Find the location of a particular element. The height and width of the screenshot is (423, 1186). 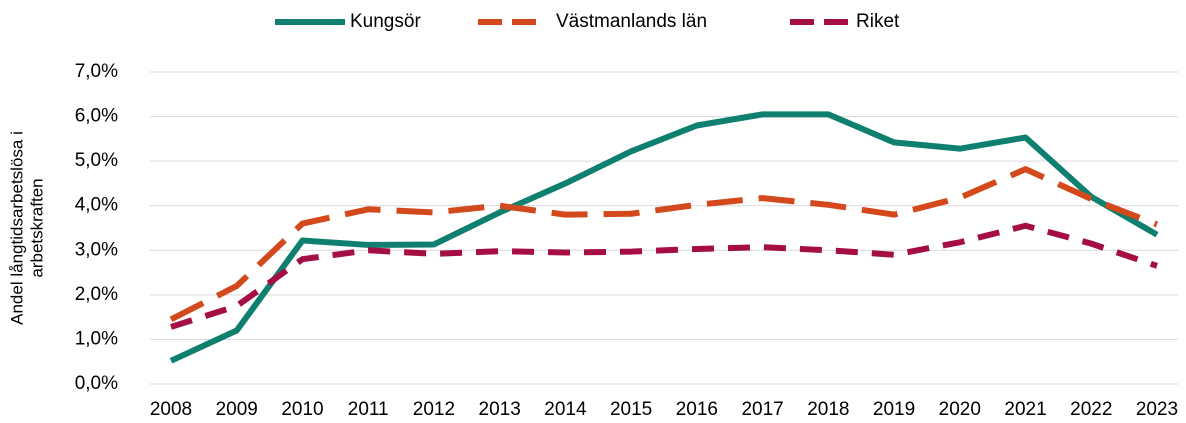

x-tick-label: 2023 is located at coordinates (1157, 409).